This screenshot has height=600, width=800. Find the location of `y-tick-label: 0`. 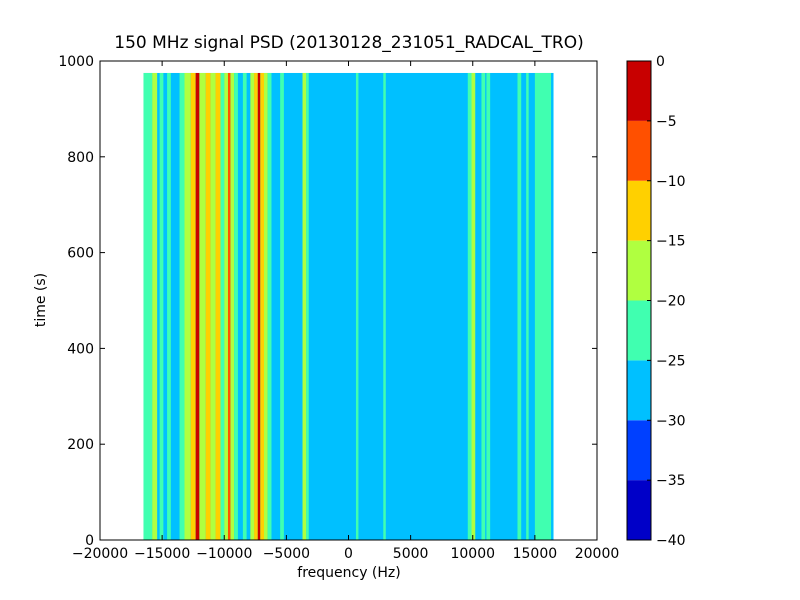

y-tick-label: 0 is located at coordinates (89, 541).